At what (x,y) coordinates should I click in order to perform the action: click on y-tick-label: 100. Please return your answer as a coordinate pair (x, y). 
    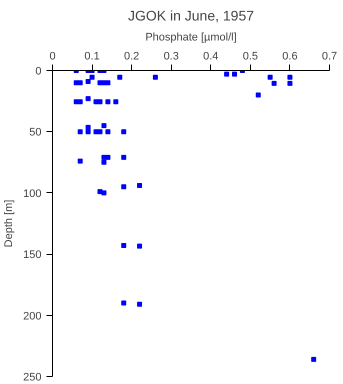
    Looking at the image, I should click on (32, 194).